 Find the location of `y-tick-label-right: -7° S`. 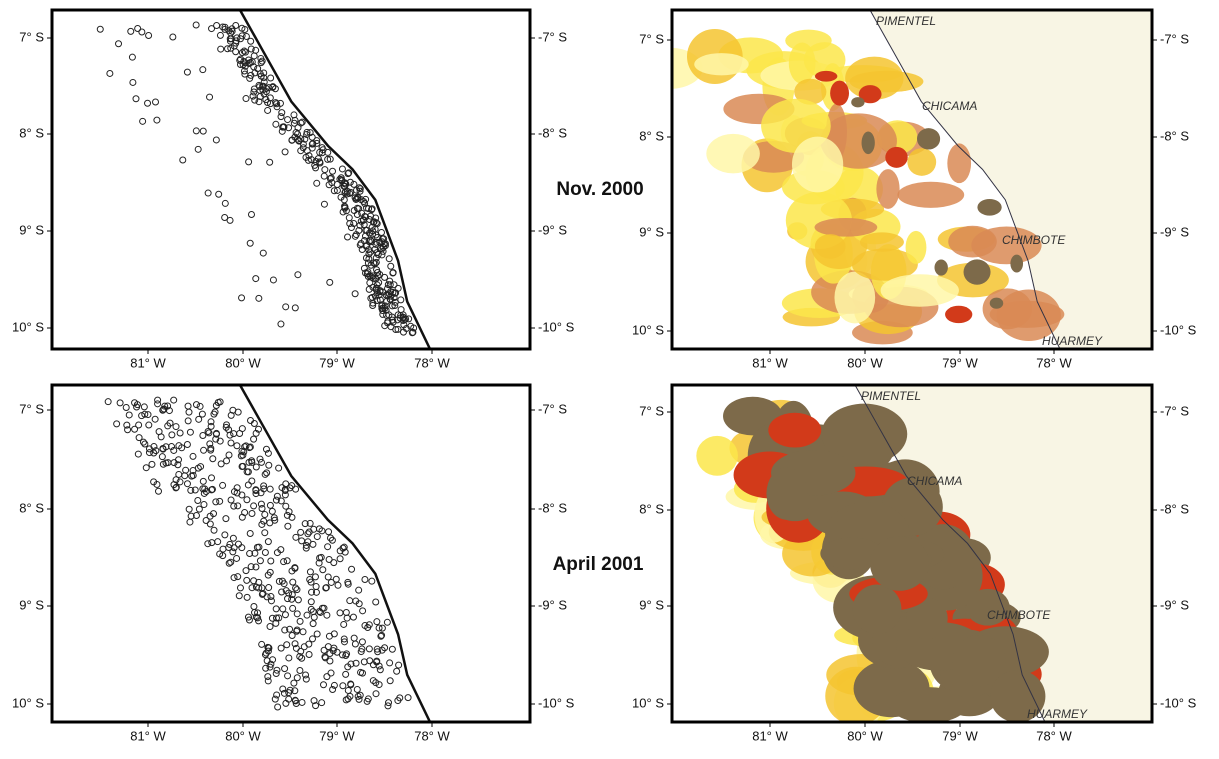

y-tick-label-right: -7° S is located at coordinates (1174, 410).